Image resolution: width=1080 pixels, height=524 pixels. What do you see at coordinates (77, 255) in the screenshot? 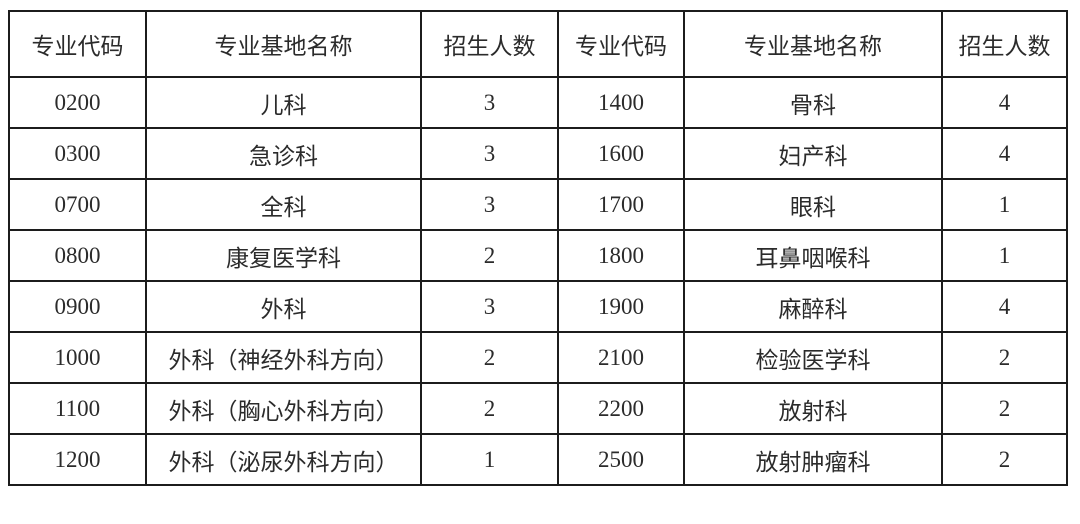
I see `table-cell: 0800` at bounding box center [77, 255].